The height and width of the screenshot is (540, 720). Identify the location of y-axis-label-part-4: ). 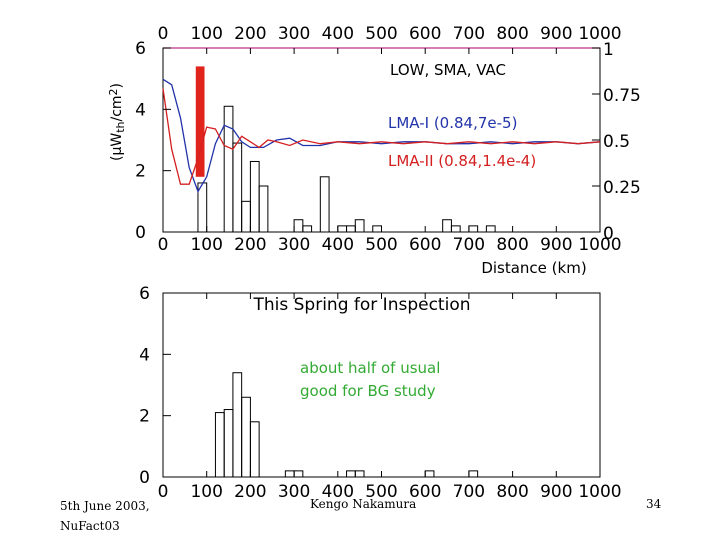
(117, 85).